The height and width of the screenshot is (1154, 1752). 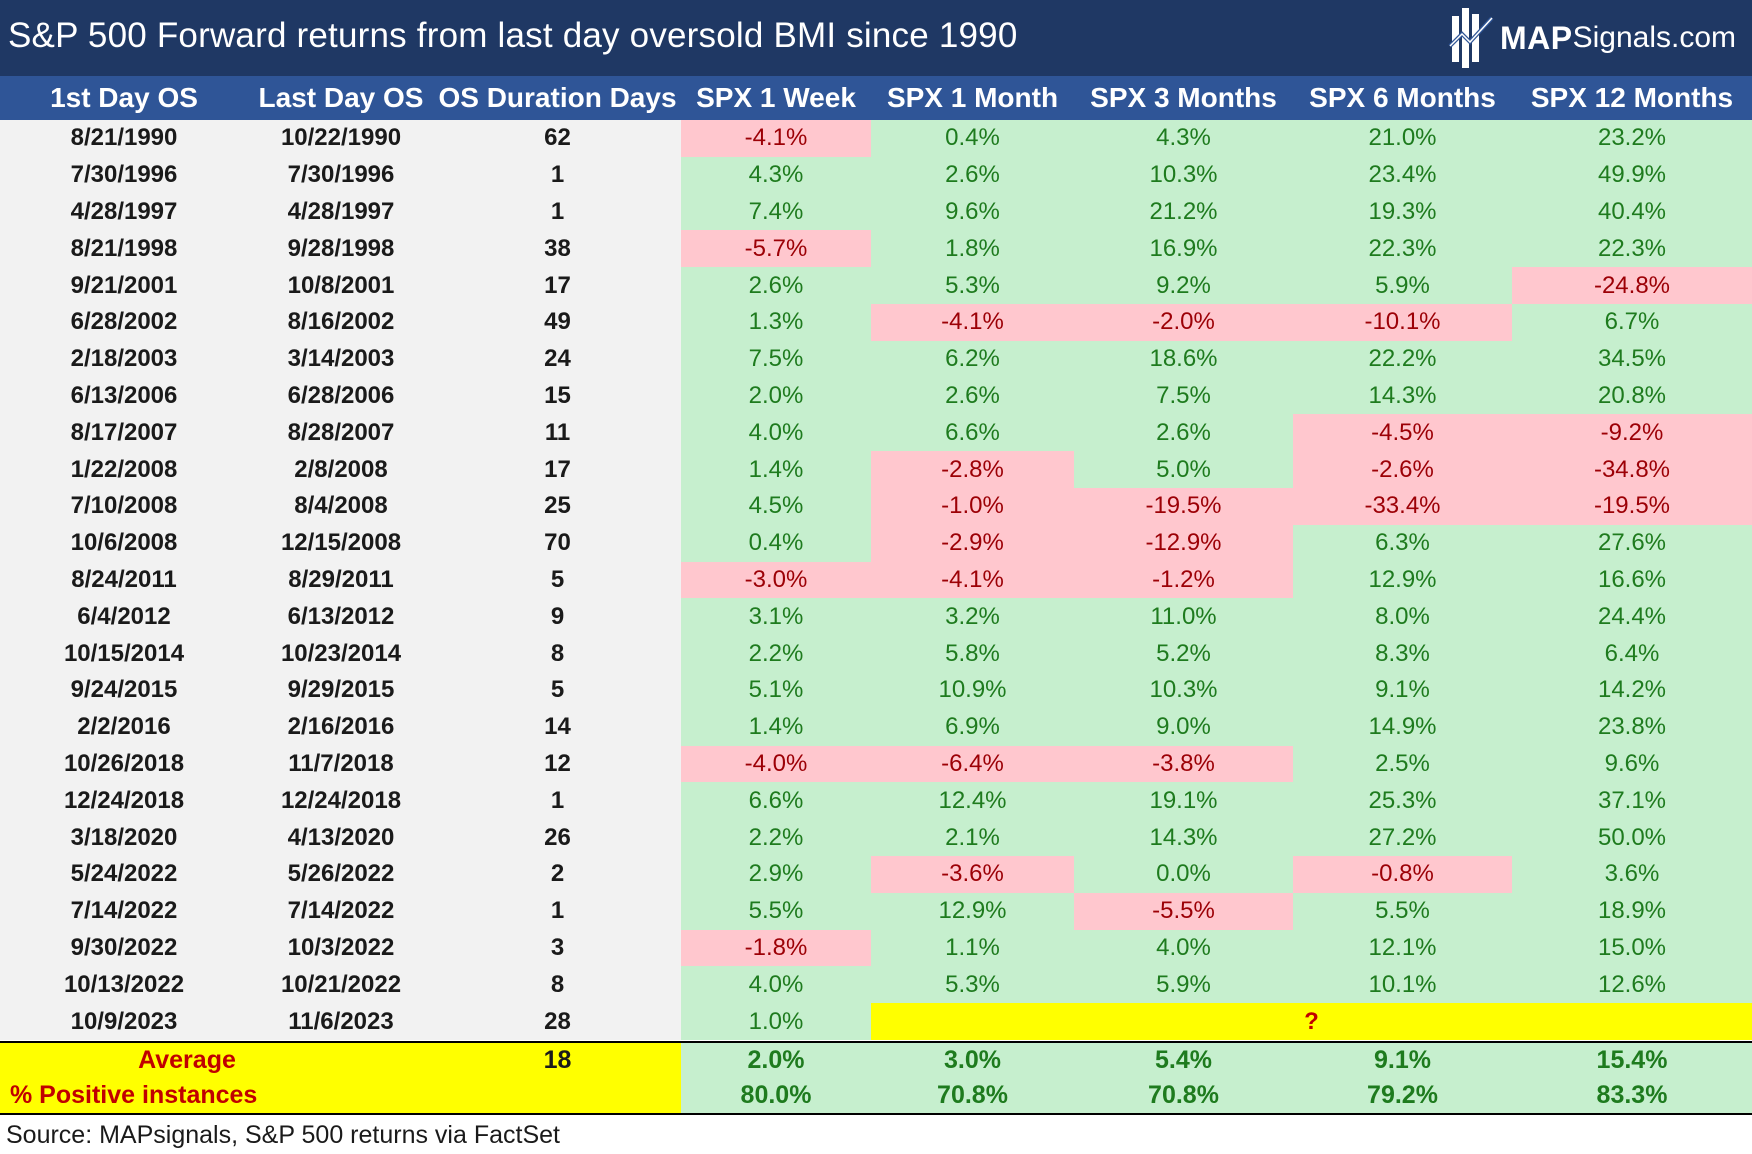 What do you see at coordinates (776, 322) in the screenshot?
I see `return-cell: 1.3%` at bounding box center [776, 322].